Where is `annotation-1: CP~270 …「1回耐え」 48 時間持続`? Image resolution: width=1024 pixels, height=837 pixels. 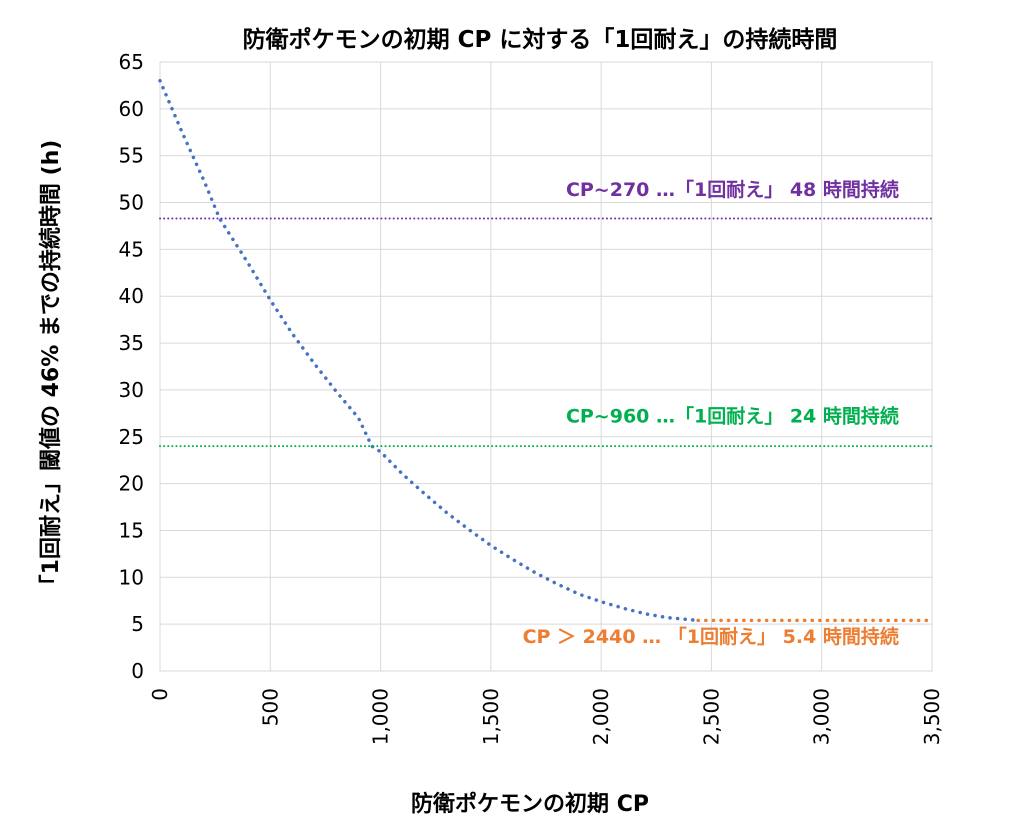 annotation-1: CP~270 …「1回耐え」 48 時間持続 is located at coordinates (732, 189).